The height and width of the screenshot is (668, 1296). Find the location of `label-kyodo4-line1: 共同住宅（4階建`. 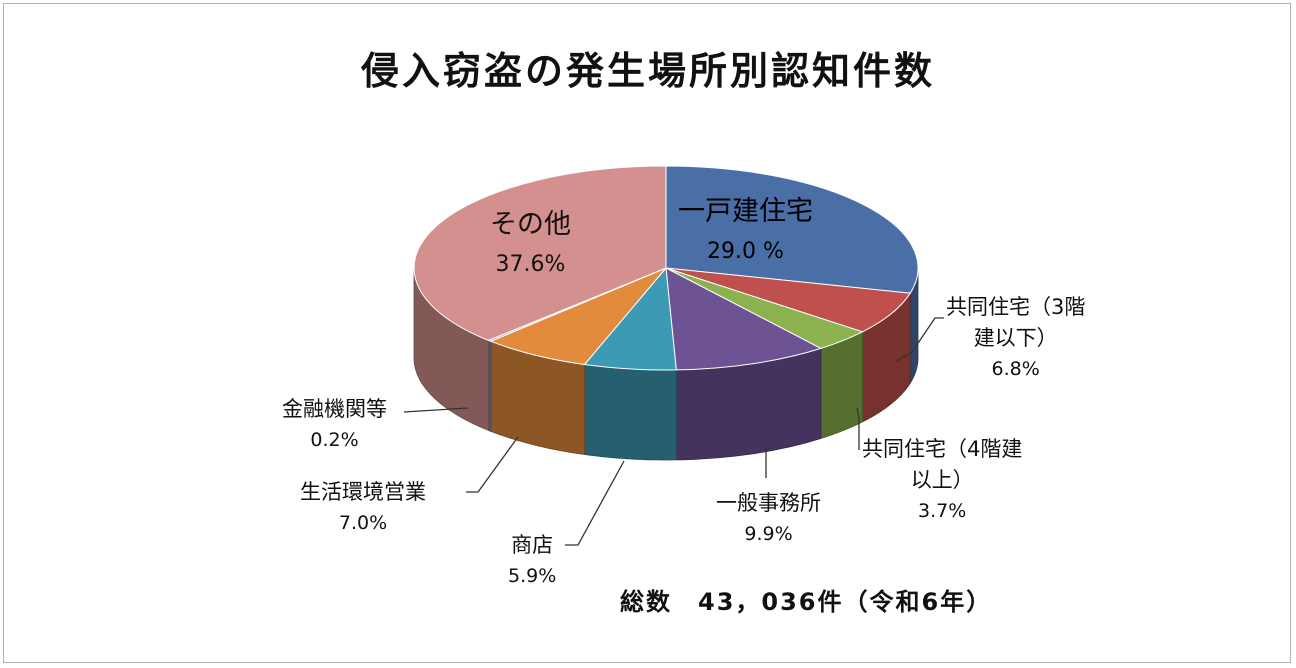

label-kyodo4-line1: 共同住宅（4階建 is located at coordinates (942, 449).